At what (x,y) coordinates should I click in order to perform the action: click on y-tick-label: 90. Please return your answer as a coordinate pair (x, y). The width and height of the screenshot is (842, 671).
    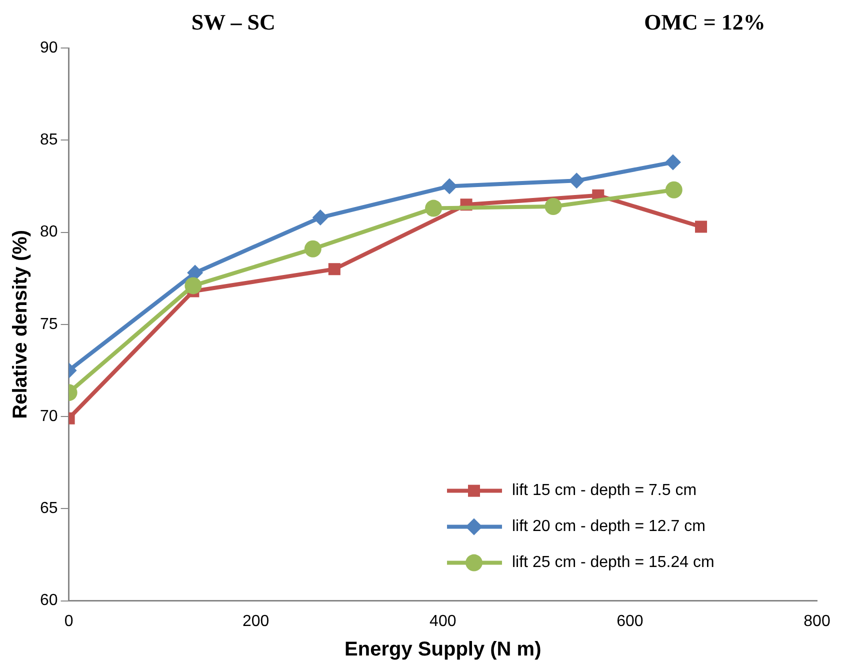
    Looking at the image, I should click on (49, 47).